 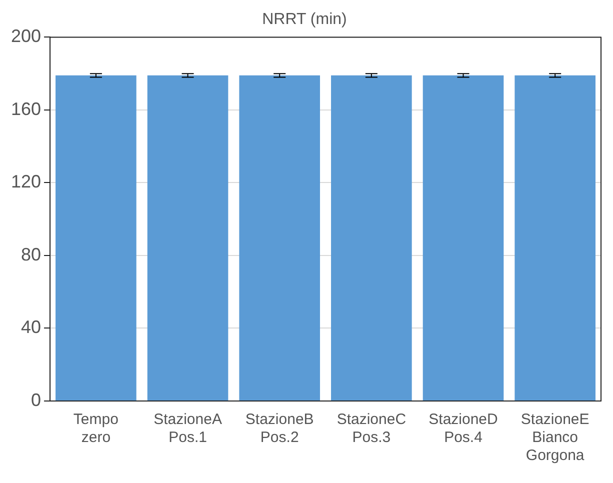 What do you see at coordinates (95, 428) in the screenshot?
I see `x-tick-label: Tempo zero` at bounding box center [95, 428].